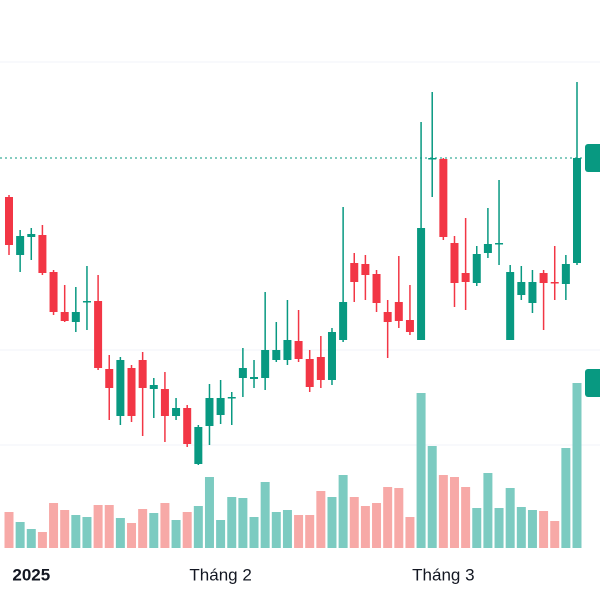 This screenshot has height=600, width=600. I want to click on x-tick-label: Tháng 3, so click(443, 574).